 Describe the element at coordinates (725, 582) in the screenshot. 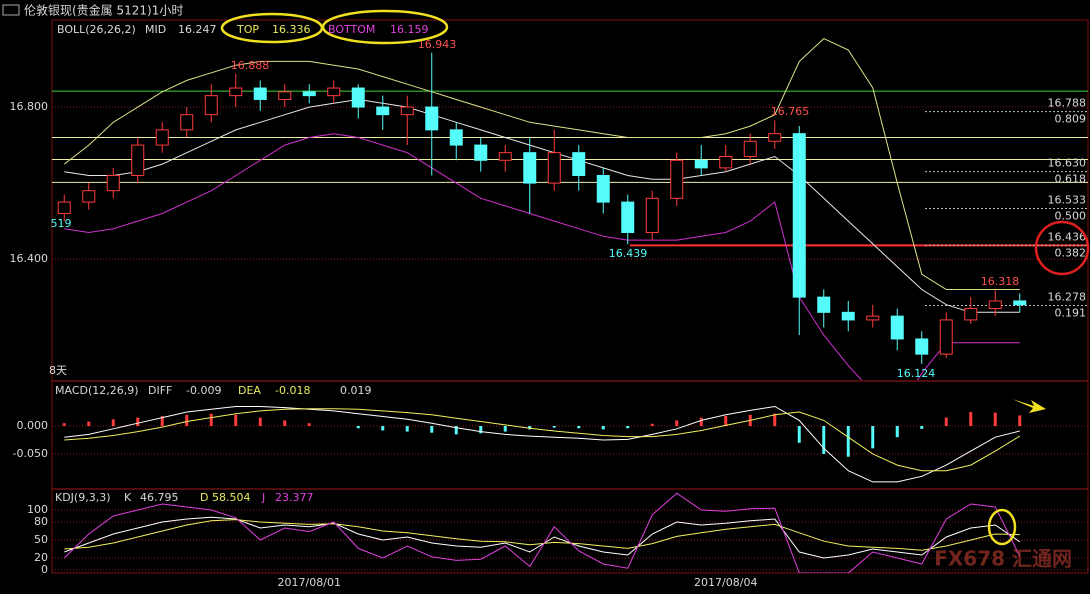

I see `x-tick-label: 2017/08/04` at that location.